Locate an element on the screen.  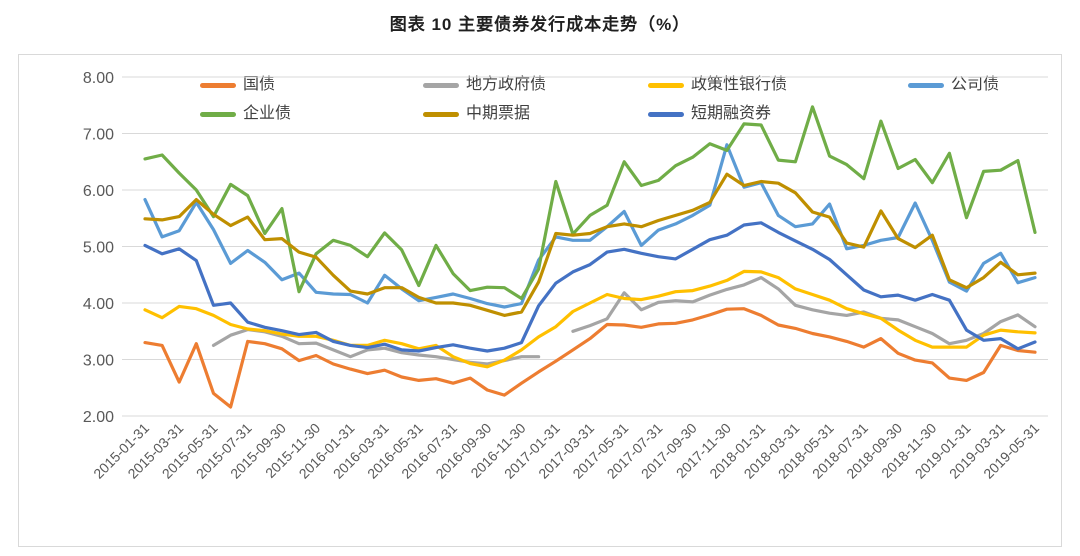
y-tick-label: 4.00 is located at coordinates (98, 304).